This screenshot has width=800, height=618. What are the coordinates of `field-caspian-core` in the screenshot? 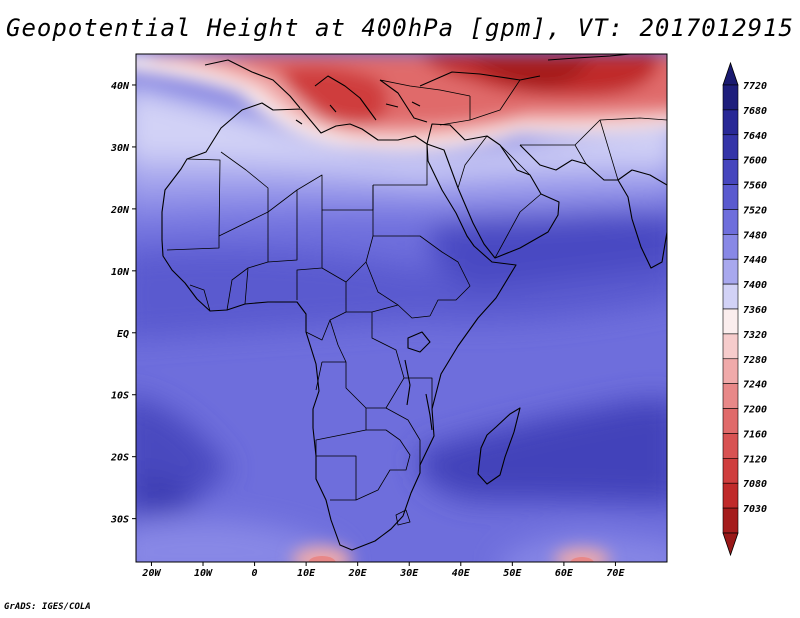 It's located at (530, 73).